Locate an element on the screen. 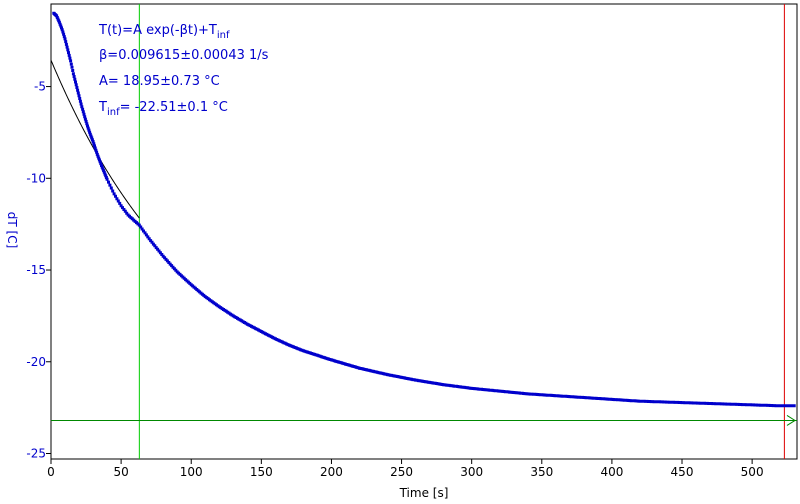  x-tick-label: 250 is located at coordinates (401, 472).